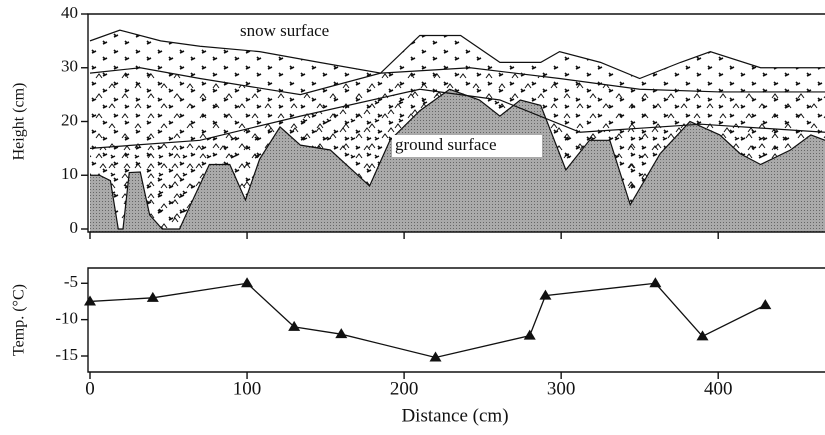  I want to click on annotation: snow surface, so click(284, 30).